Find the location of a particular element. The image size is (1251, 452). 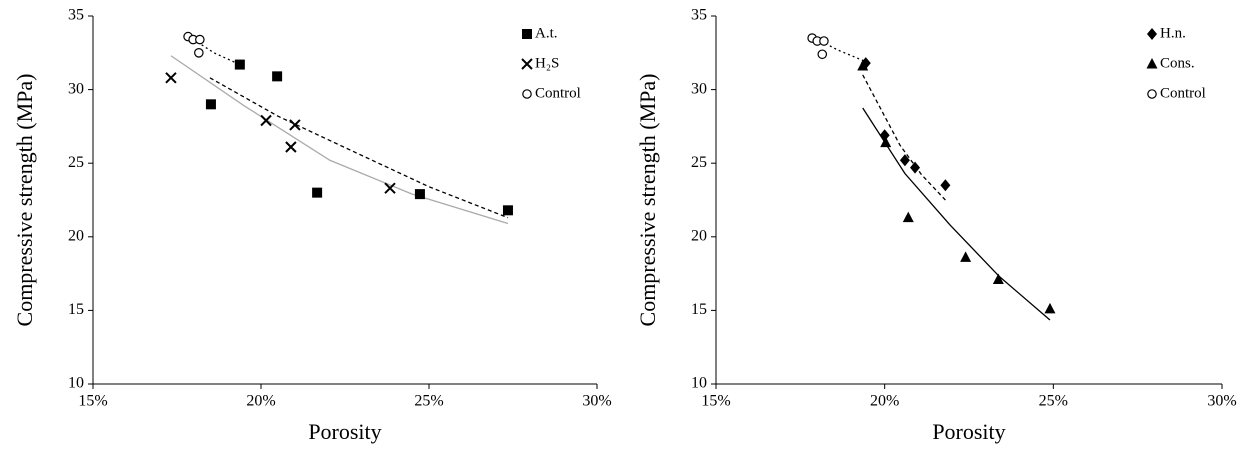

legend-label: A.t. is located at coordinates (546, 33).